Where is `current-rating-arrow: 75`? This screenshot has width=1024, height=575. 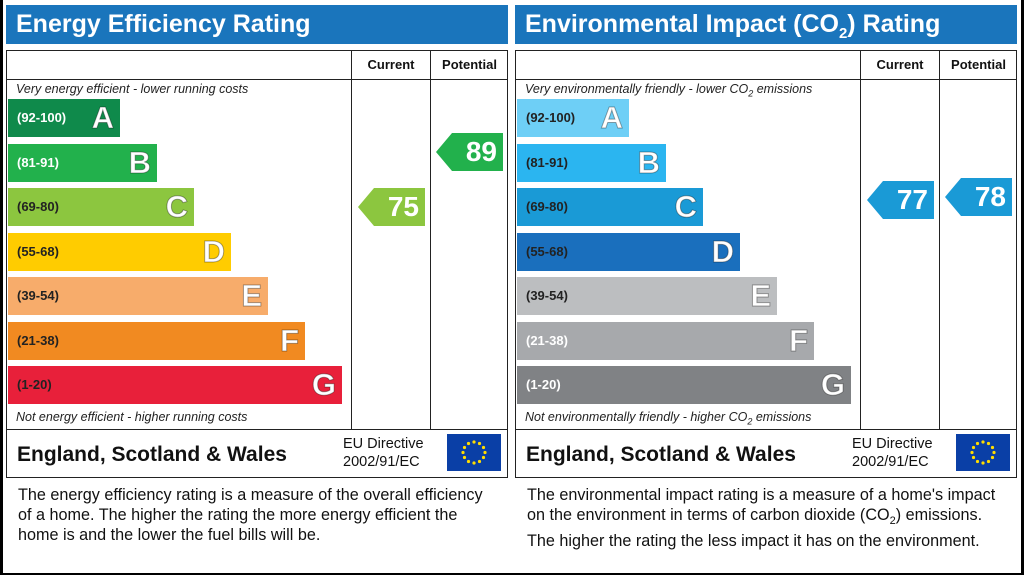
current-rating-arrow: 75 is located at coordinates (391, 207).